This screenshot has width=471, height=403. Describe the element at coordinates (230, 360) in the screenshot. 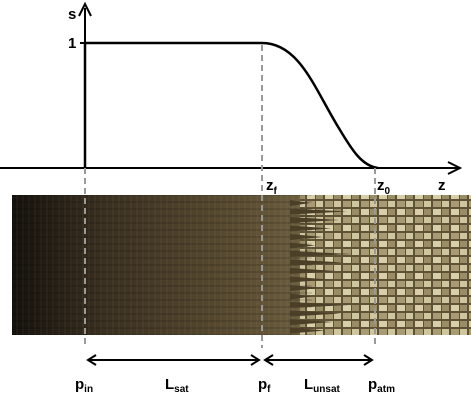

I see `length-arrows` at that location.